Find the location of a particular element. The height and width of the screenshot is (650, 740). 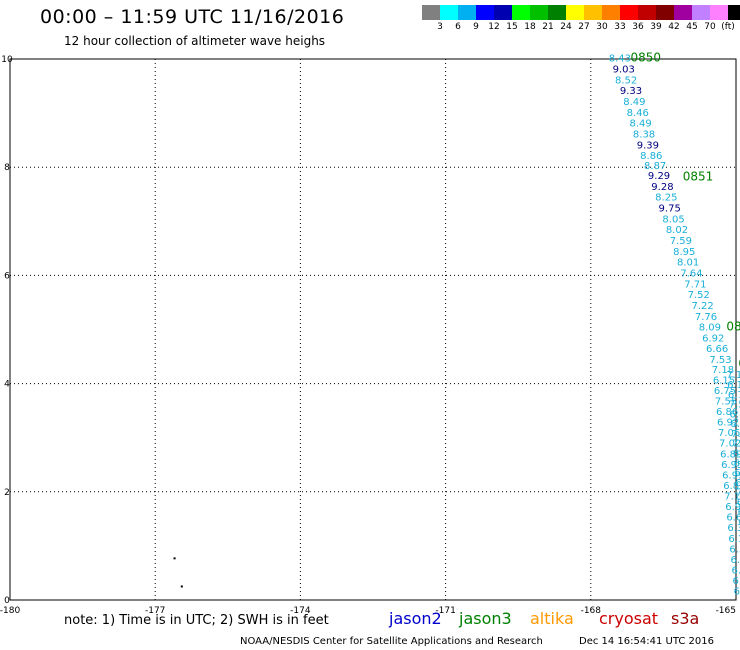

legend-label: 9 is located at coordinates (476, 27).